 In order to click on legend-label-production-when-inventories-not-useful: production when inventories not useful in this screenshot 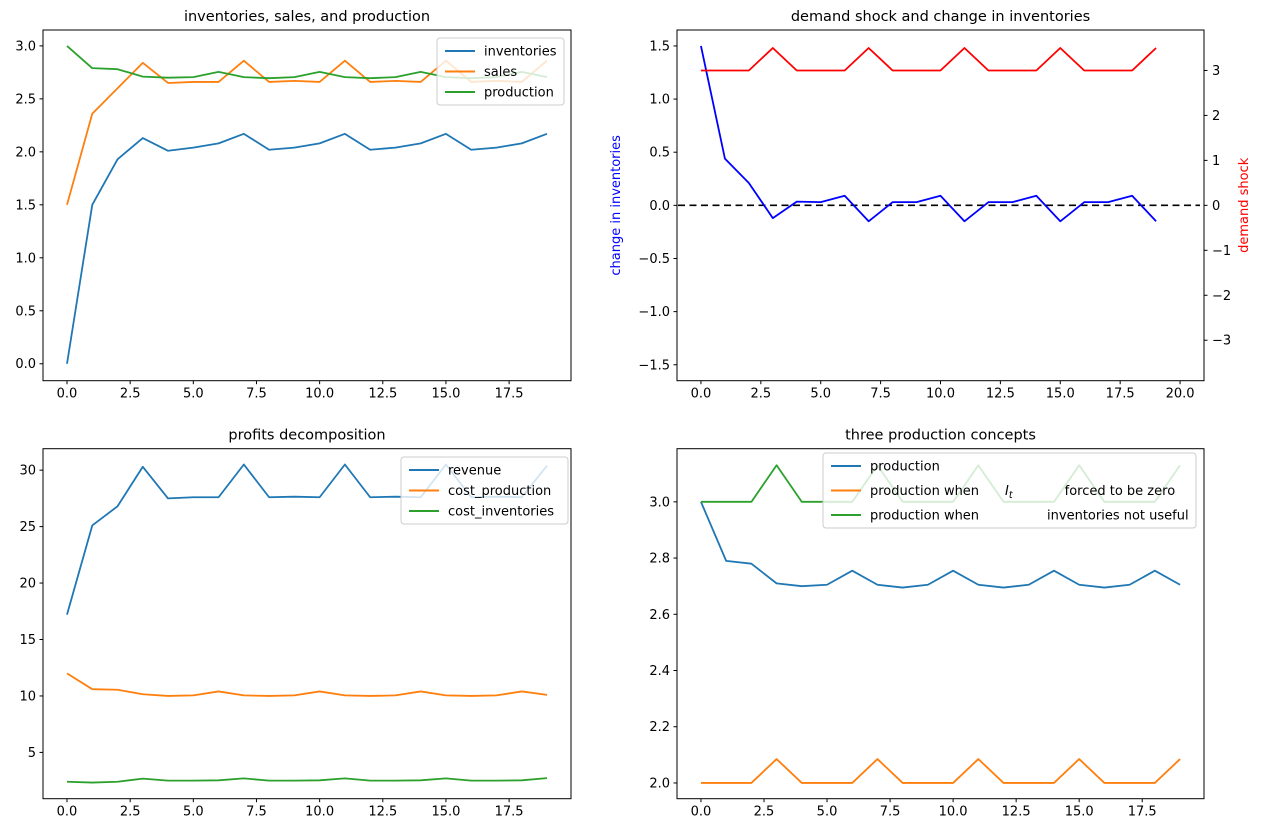, I will do `click(1029, 516)`.